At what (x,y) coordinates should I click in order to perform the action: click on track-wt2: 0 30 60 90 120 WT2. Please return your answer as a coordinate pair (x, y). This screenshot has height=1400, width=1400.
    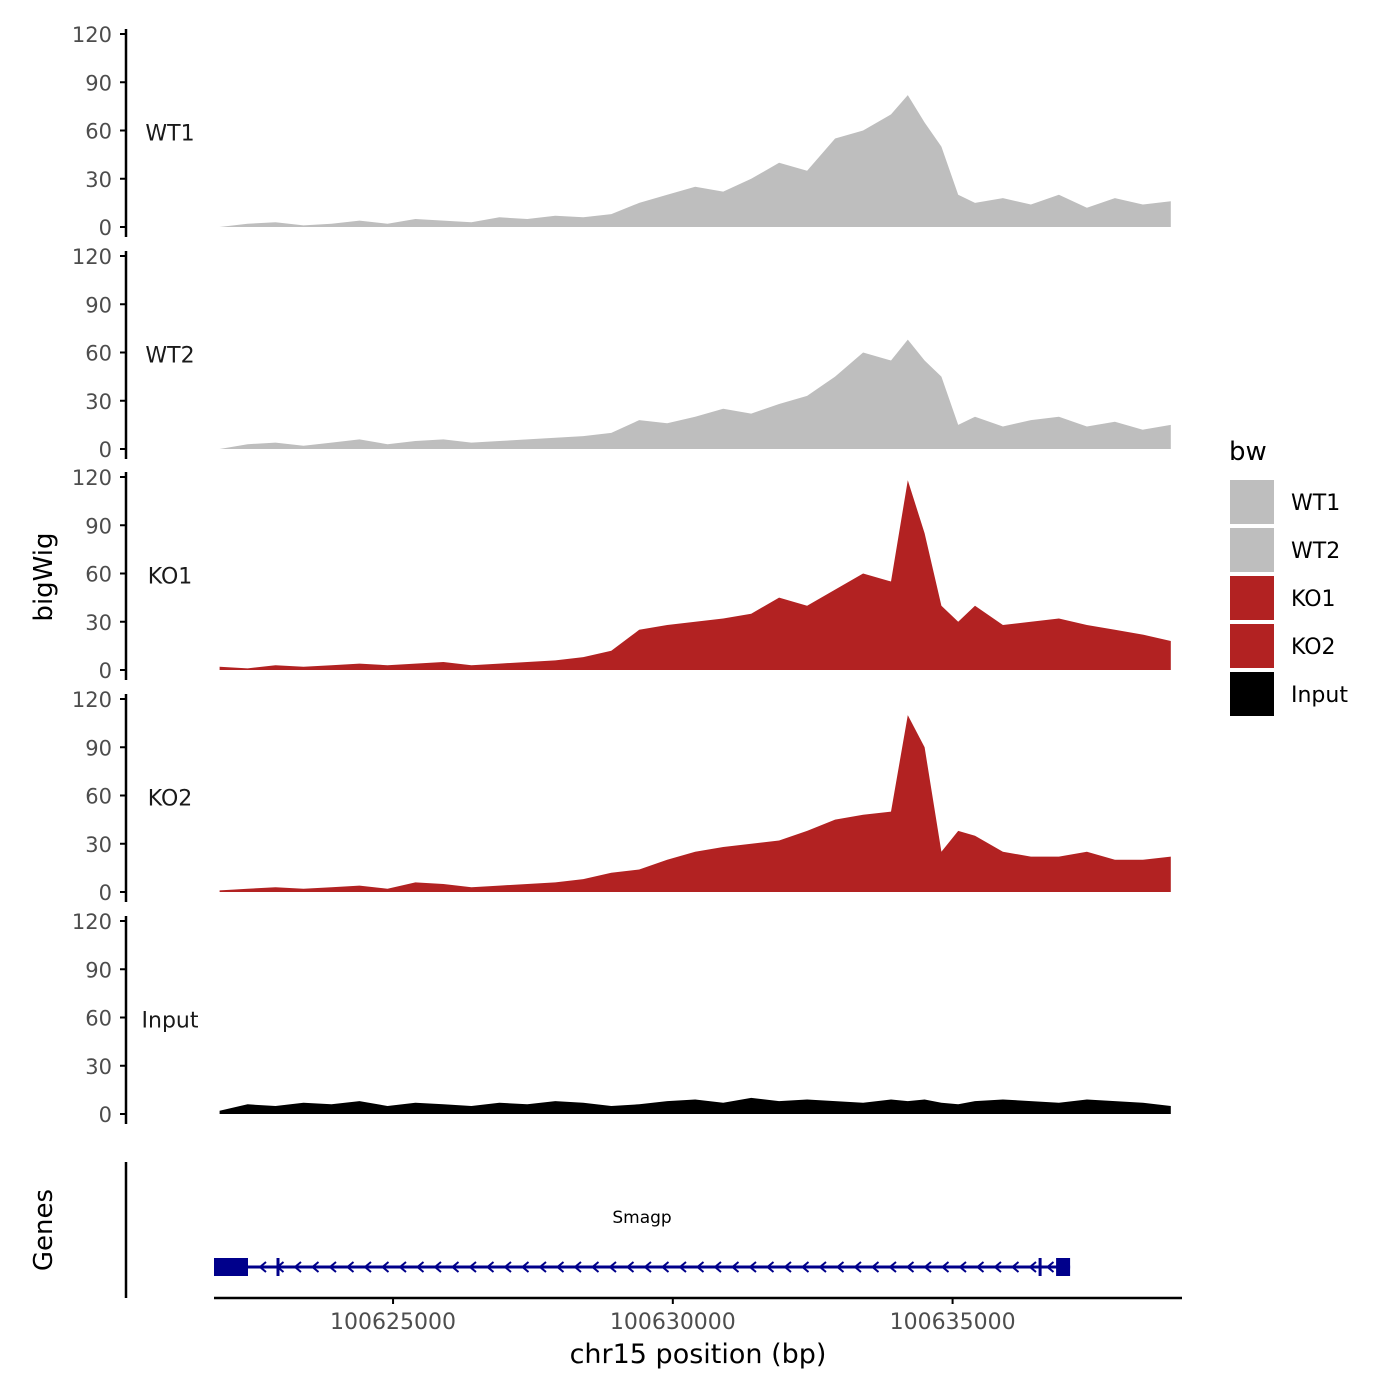
    Looking at the image, I should click on (621, 353).